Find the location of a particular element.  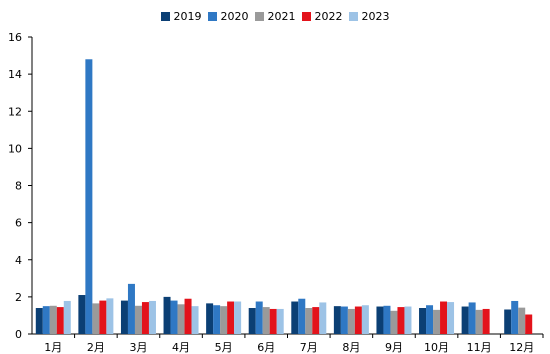

legend-item-2023: 2023 is located at coordinates (369, 16).